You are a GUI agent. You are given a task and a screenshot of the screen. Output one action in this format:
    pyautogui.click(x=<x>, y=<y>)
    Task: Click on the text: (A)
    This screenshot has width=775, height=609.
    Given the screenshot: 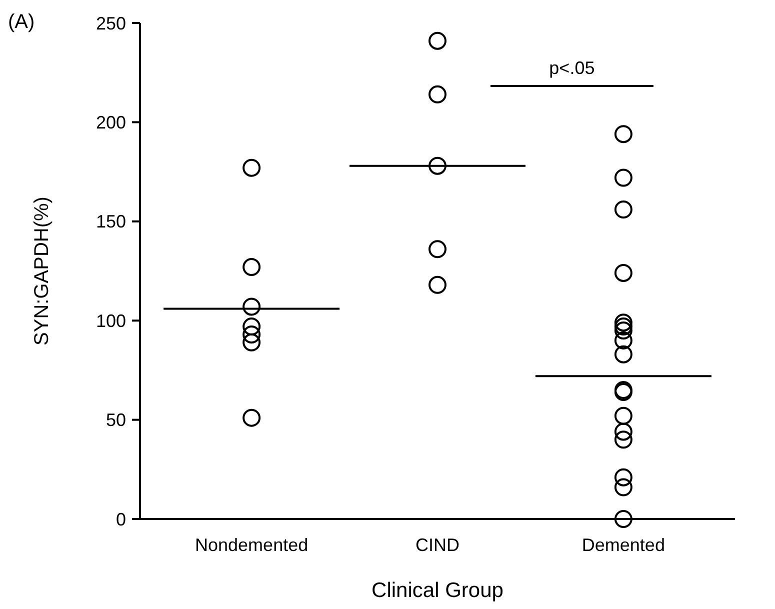 What is the action you would take?
    pyautogui.click(x=21, y=22)
    